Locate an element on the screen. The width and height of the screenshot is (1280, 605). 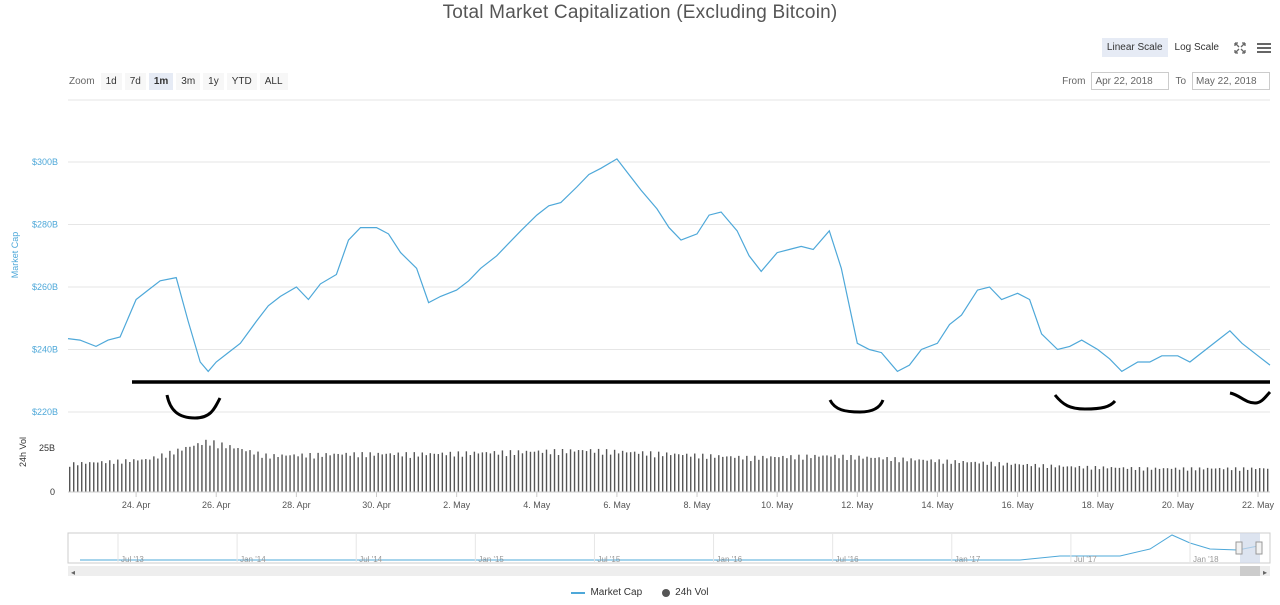
x-tick-label: 2. May is located at coordinates (457, 505).